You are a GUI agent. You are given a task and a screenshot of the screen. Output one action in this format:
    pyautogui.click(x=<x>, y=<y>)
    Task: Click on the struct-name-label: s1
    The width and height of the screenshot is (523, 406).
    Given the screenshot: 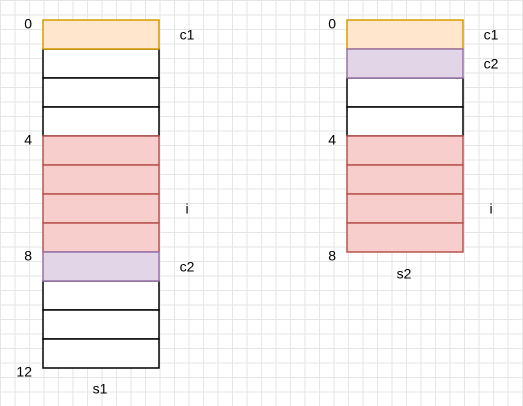 What is the action you would take?
    pyautogui.click(x=100, y=389)
    